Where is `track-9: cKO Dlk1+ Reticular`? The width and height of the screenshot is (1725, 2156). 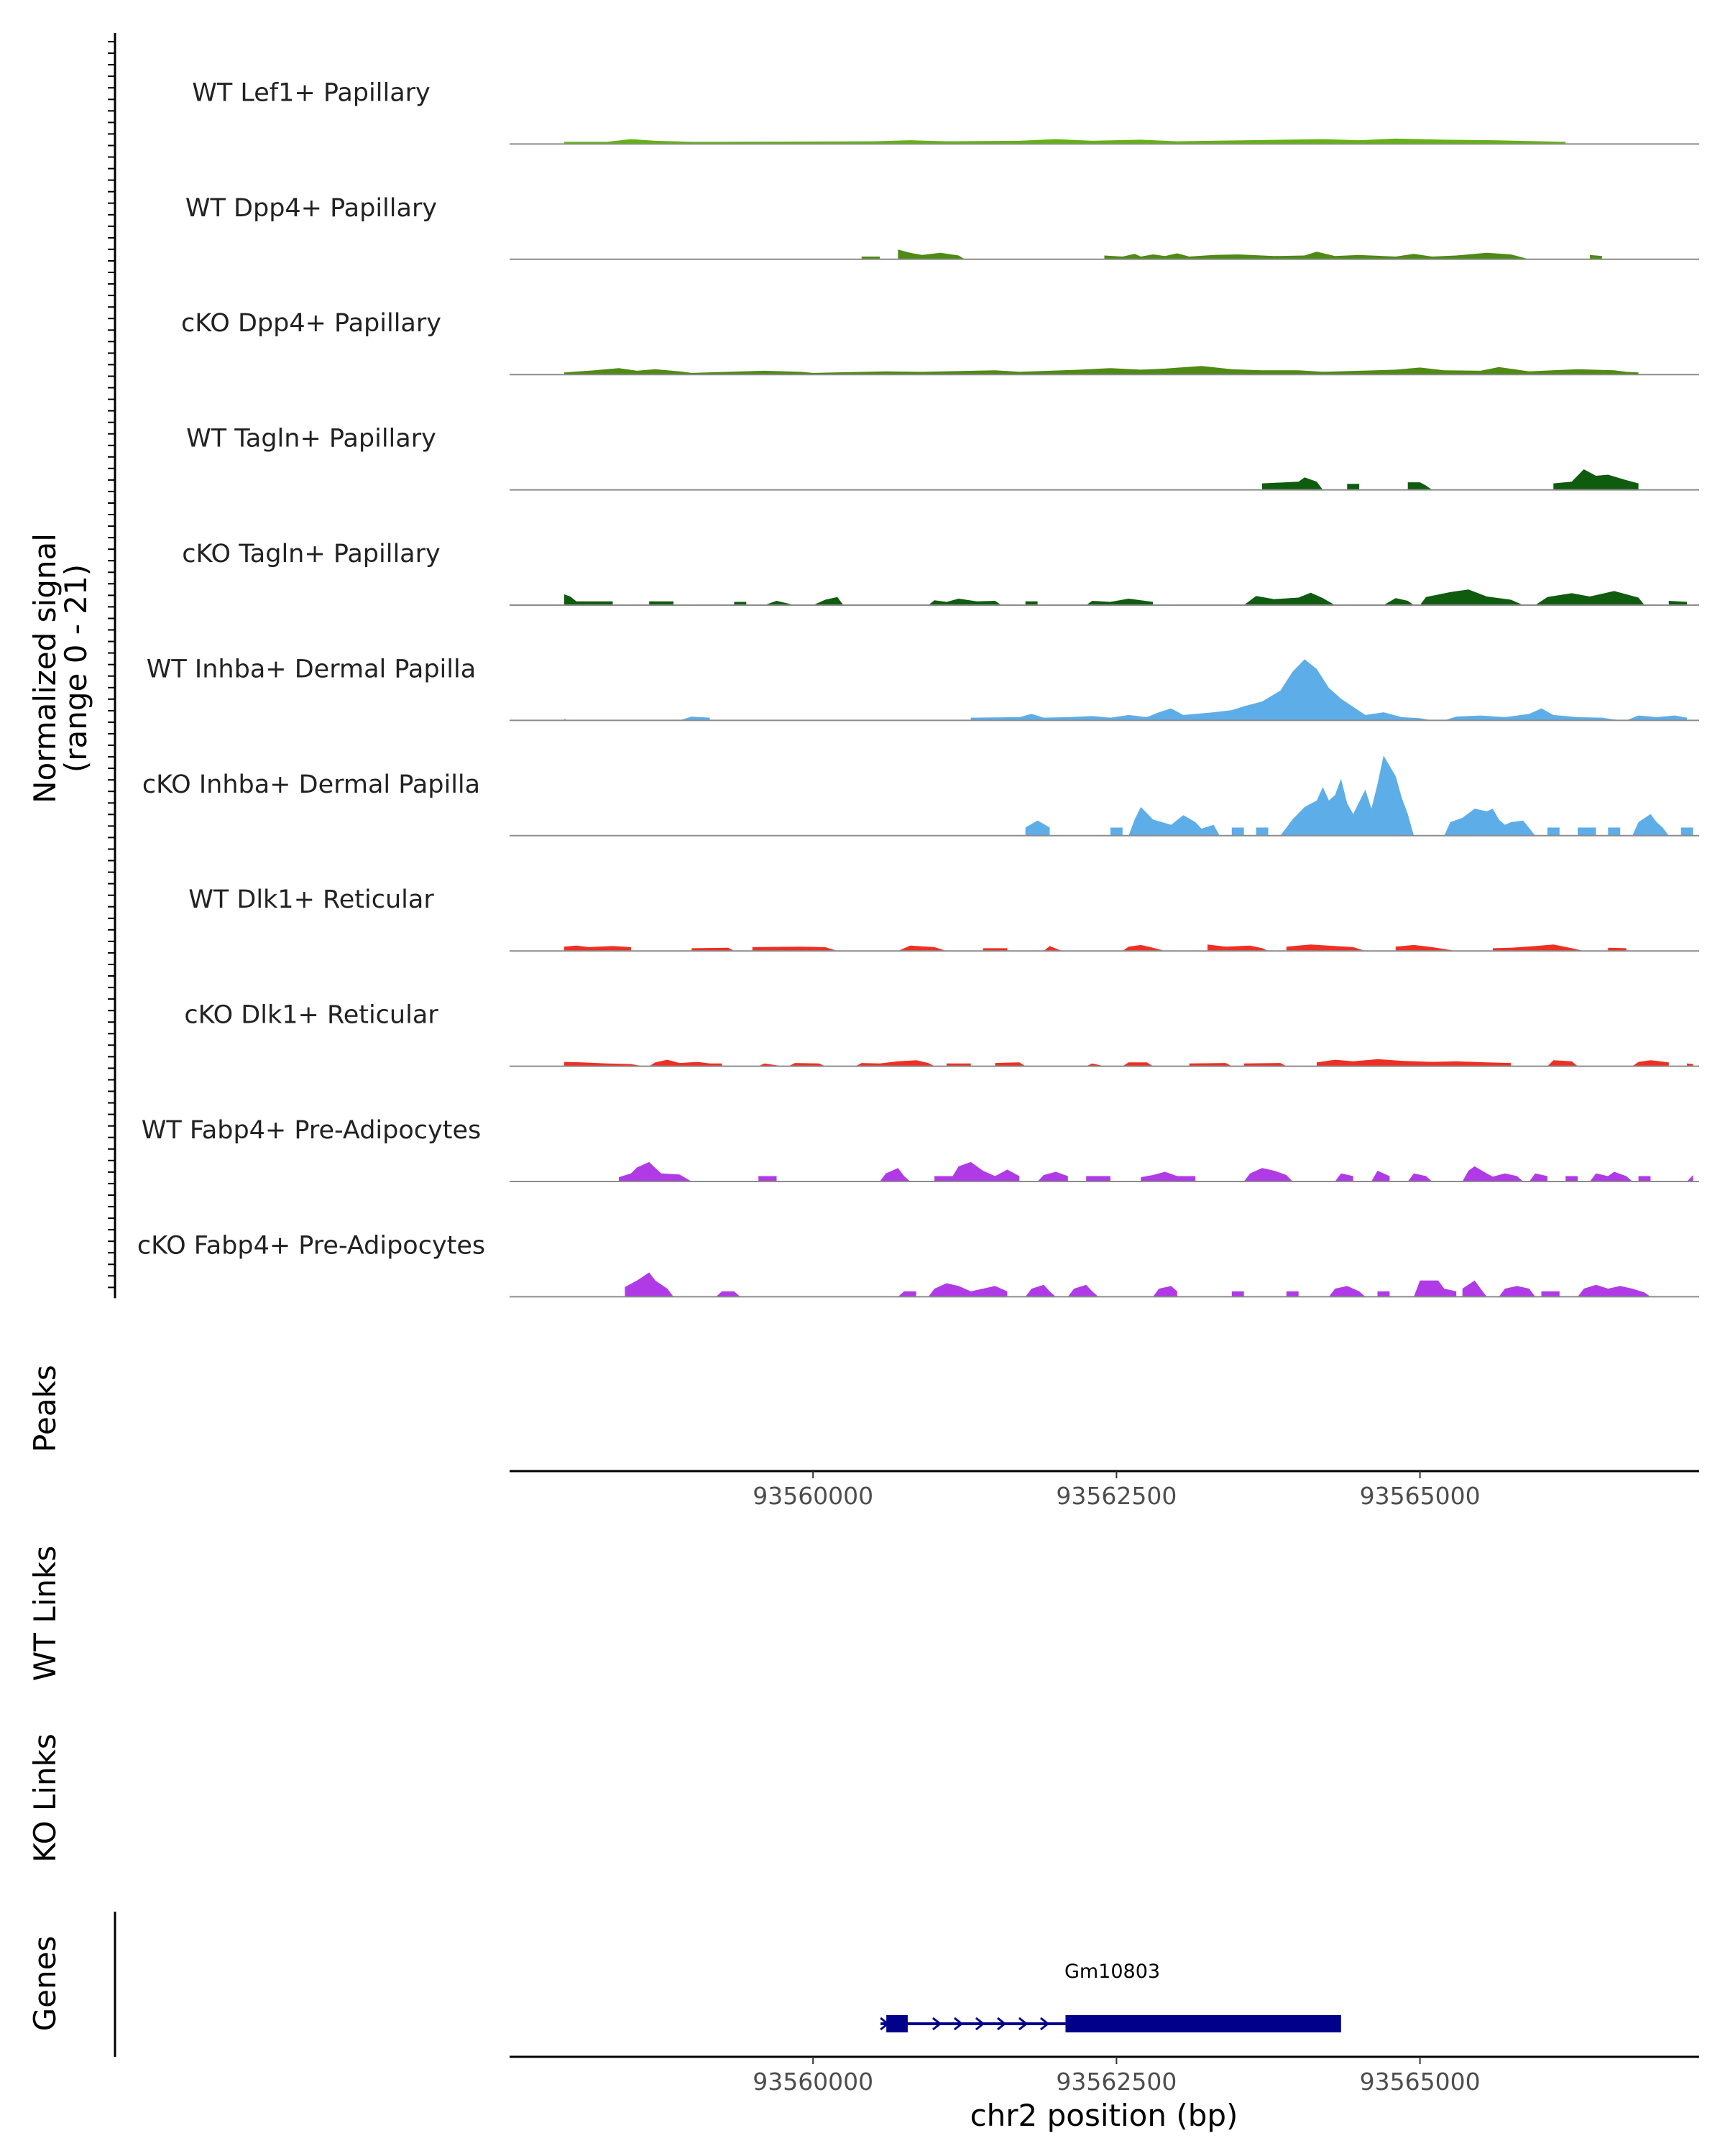
track-9: cKO Dlk1+ Reticular is located at coordinates (941, 1034).